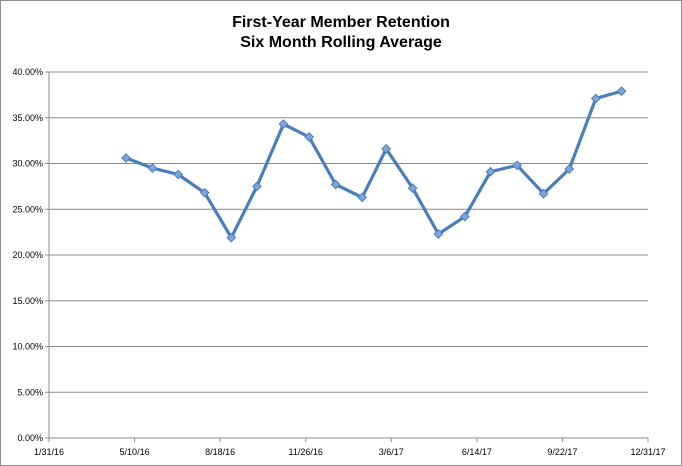 This screenshot has height=466, width=682. I want to click on y-tick-label: 40.00%, so click(27, 72).